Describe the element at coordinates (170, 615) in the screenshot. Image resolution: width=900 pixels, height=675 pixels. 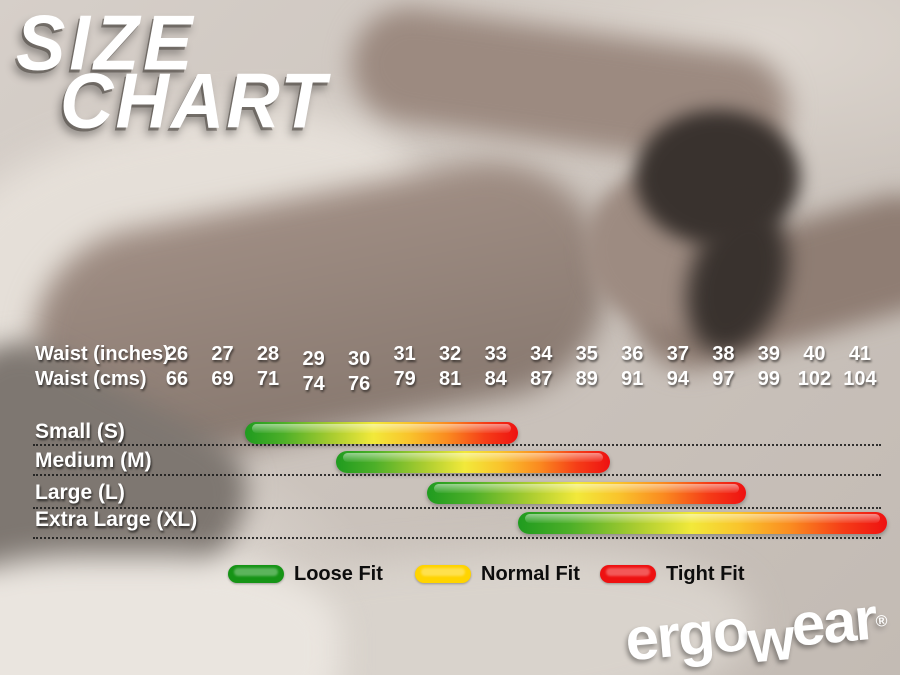
I see `sheet-fold-shape` at that location.